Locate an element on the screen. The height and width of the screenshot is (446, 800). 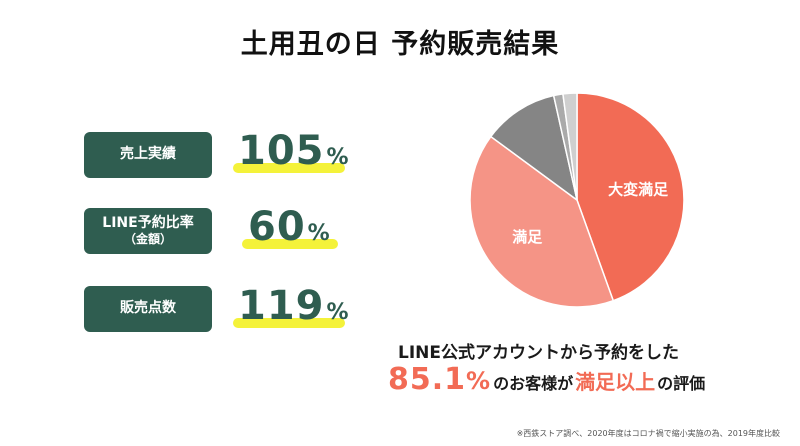
metric-label-text: LINE予約比率 is located at coordinates (148, 222).